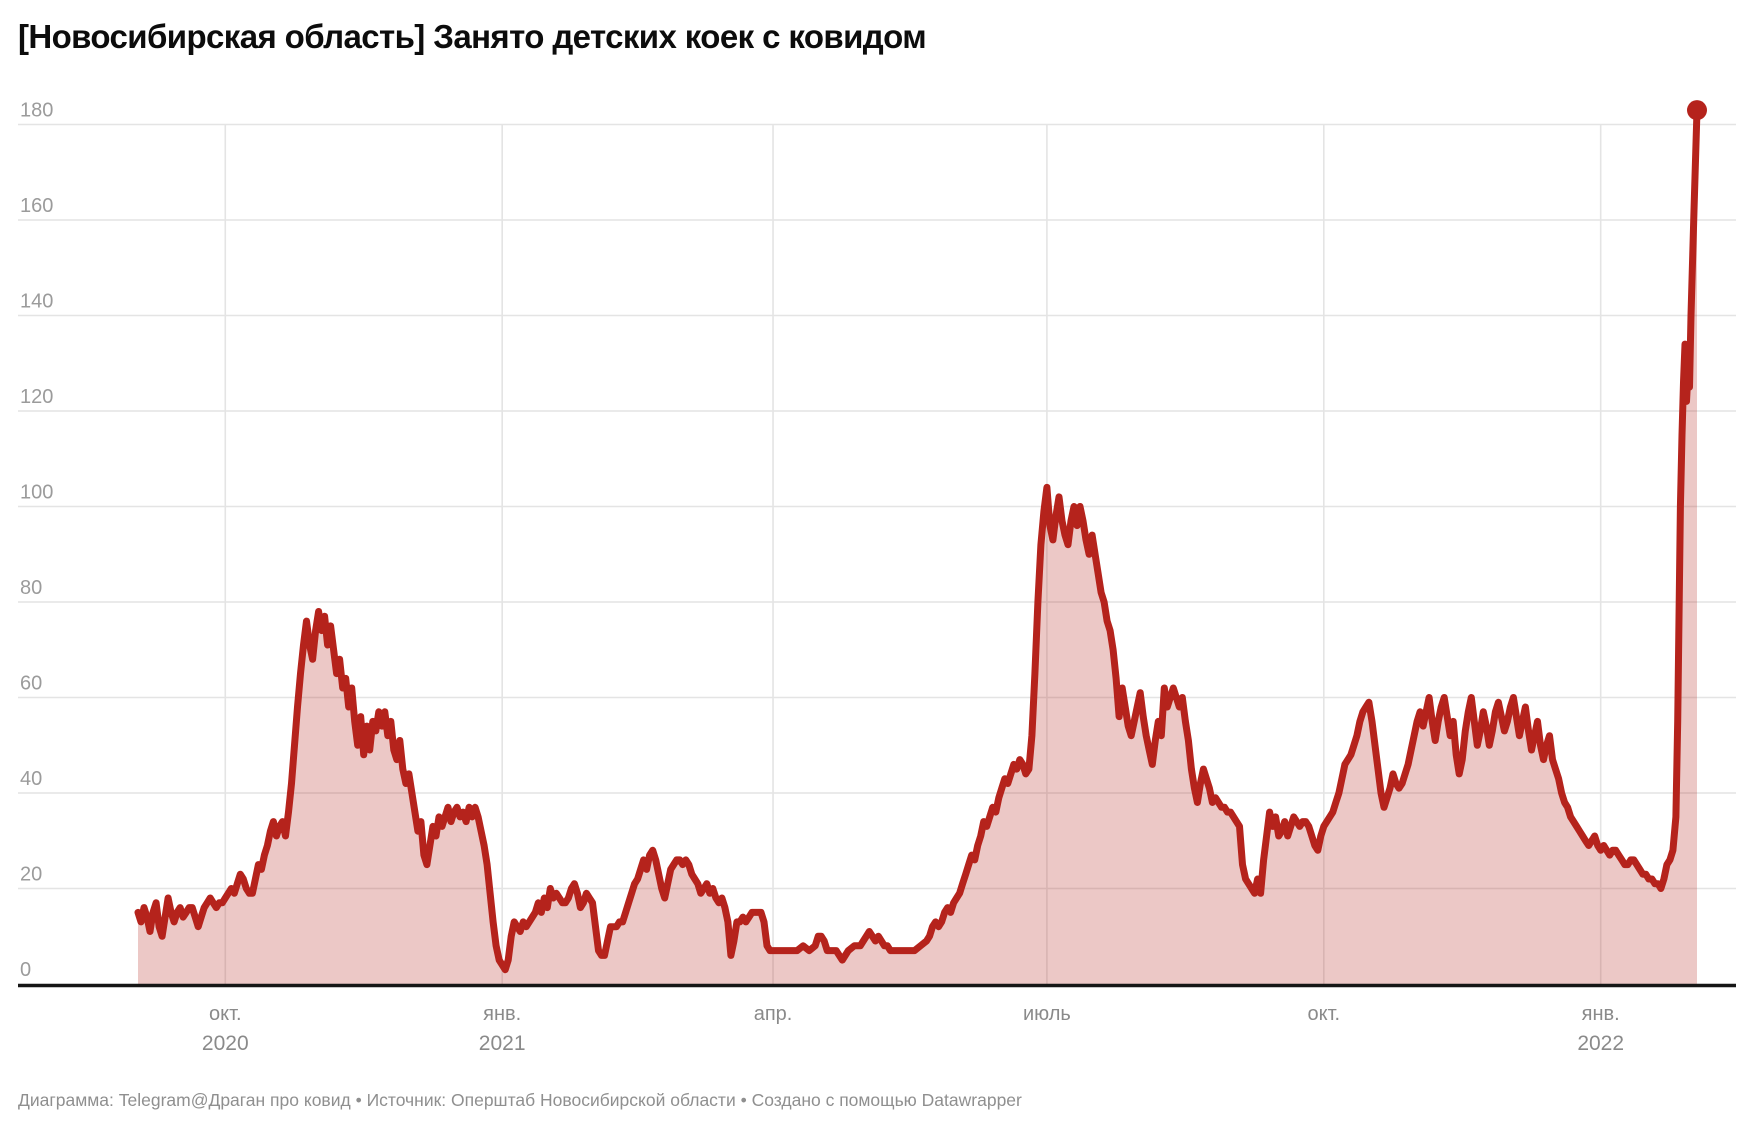  Describe the element at coordinates (36, 541) in the screenshot. I see `y-tick-labels: 0 20 40 60 80 100 120 140 160 180` at that location.